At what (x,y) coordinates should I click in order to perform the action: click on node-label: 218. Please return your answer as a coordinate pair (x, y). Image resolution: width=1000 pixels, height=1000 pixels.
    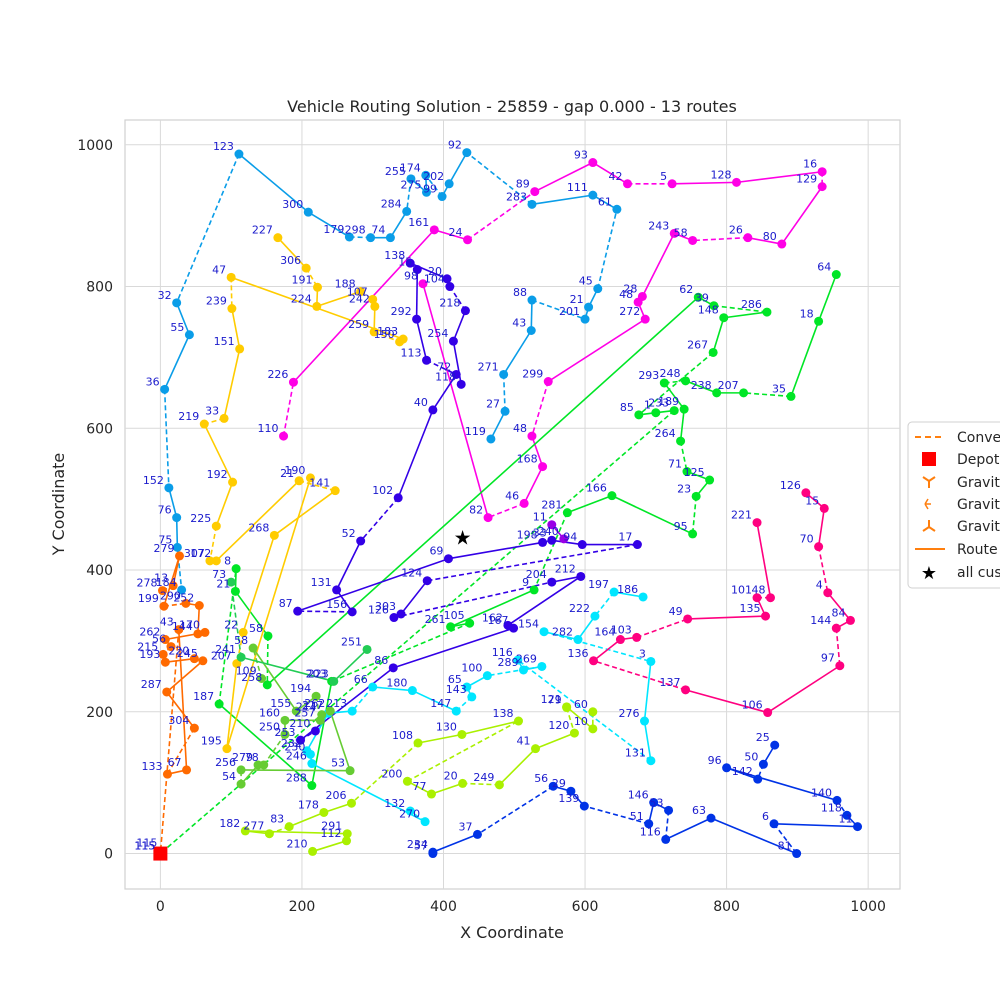
    Looking at the image, I should click on (449, 303).